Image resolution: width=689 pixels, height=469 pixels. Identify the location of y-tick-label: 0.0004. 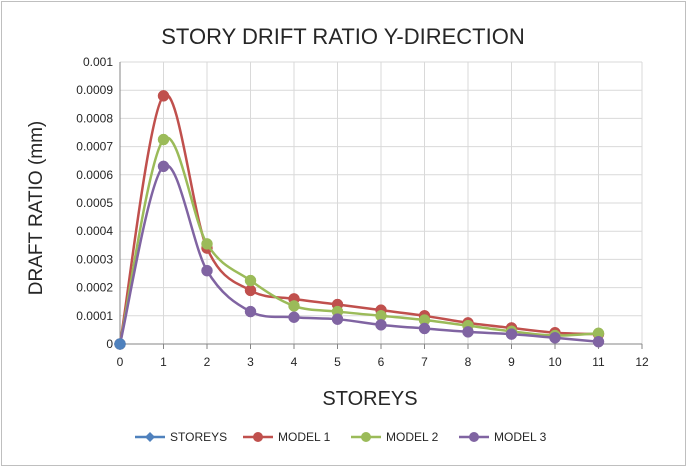
(94, 231).